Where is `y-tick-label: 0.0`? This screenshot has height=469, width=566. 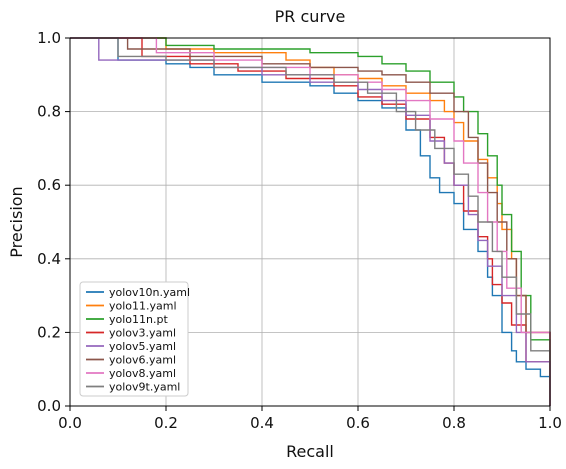 y-tick-label: 0.0 is located at coordinates (49, 406).